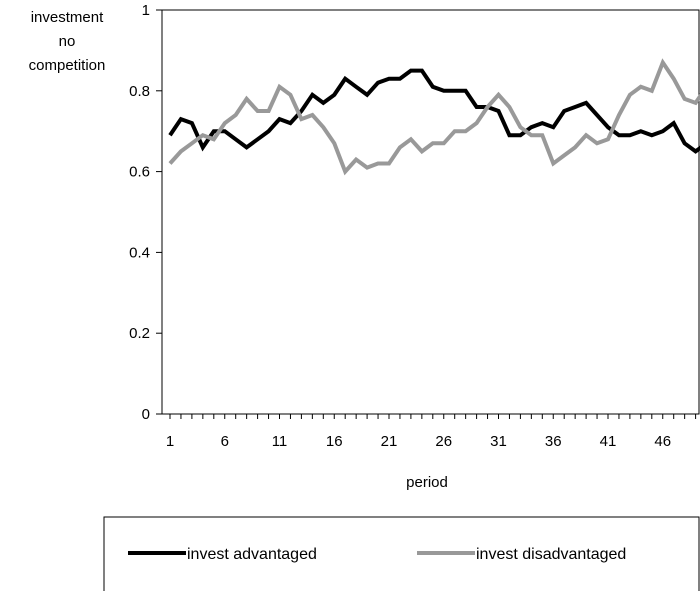  Describe the element at coordinates (139, 91) in the screenshot. I see `y-tick-label: 0.8` at that location.